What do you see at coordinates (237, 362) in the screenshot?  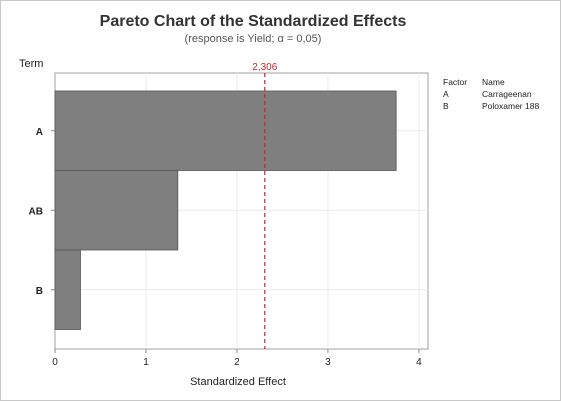 I see `x-tick-label: 2` at bounding box center [237, 362].